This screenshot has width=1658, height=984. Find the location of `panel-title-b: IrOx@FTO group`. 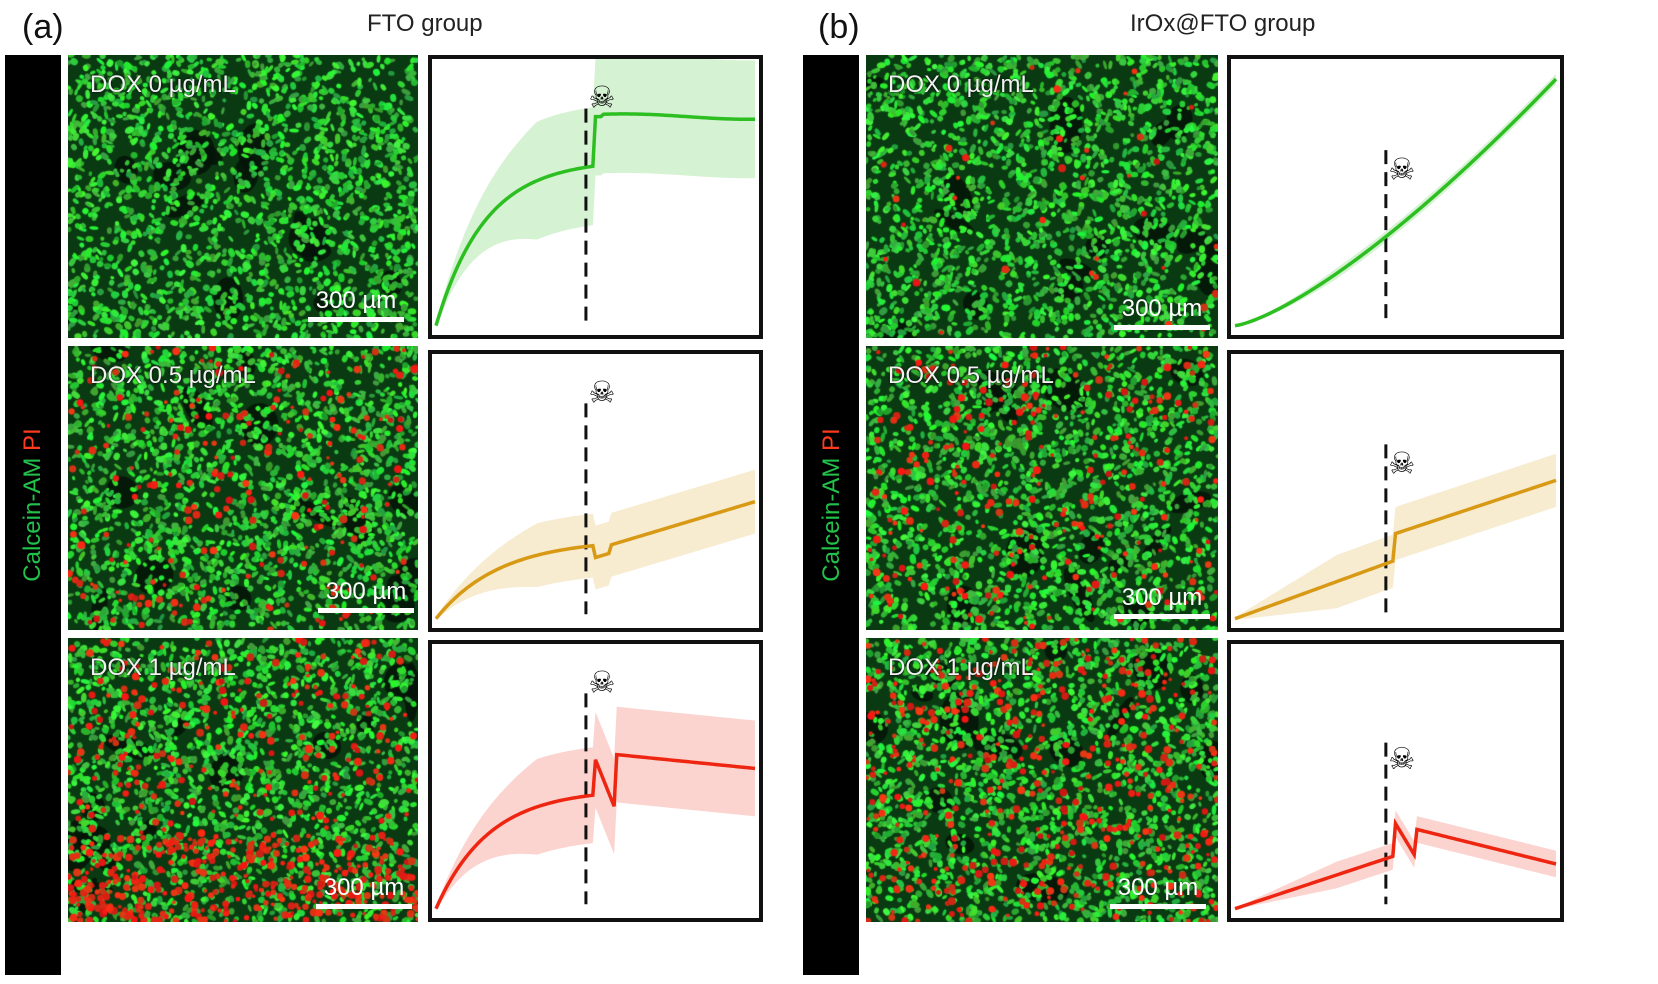

panel-title-b: IrOx@FTO group is located at coordinates (1223, 23).